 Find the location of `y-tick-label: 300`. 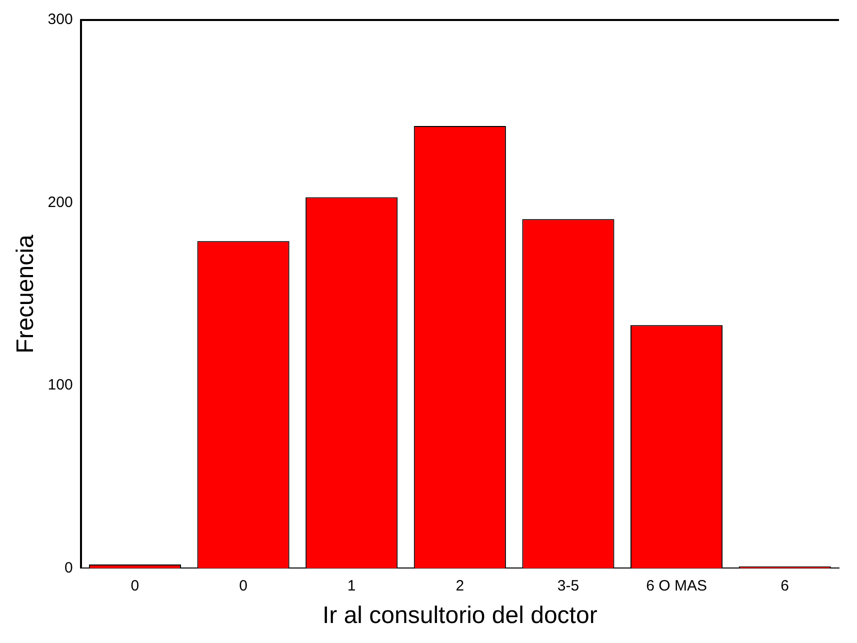

y-tick-label: 300 is located at coordinates (60, 19).